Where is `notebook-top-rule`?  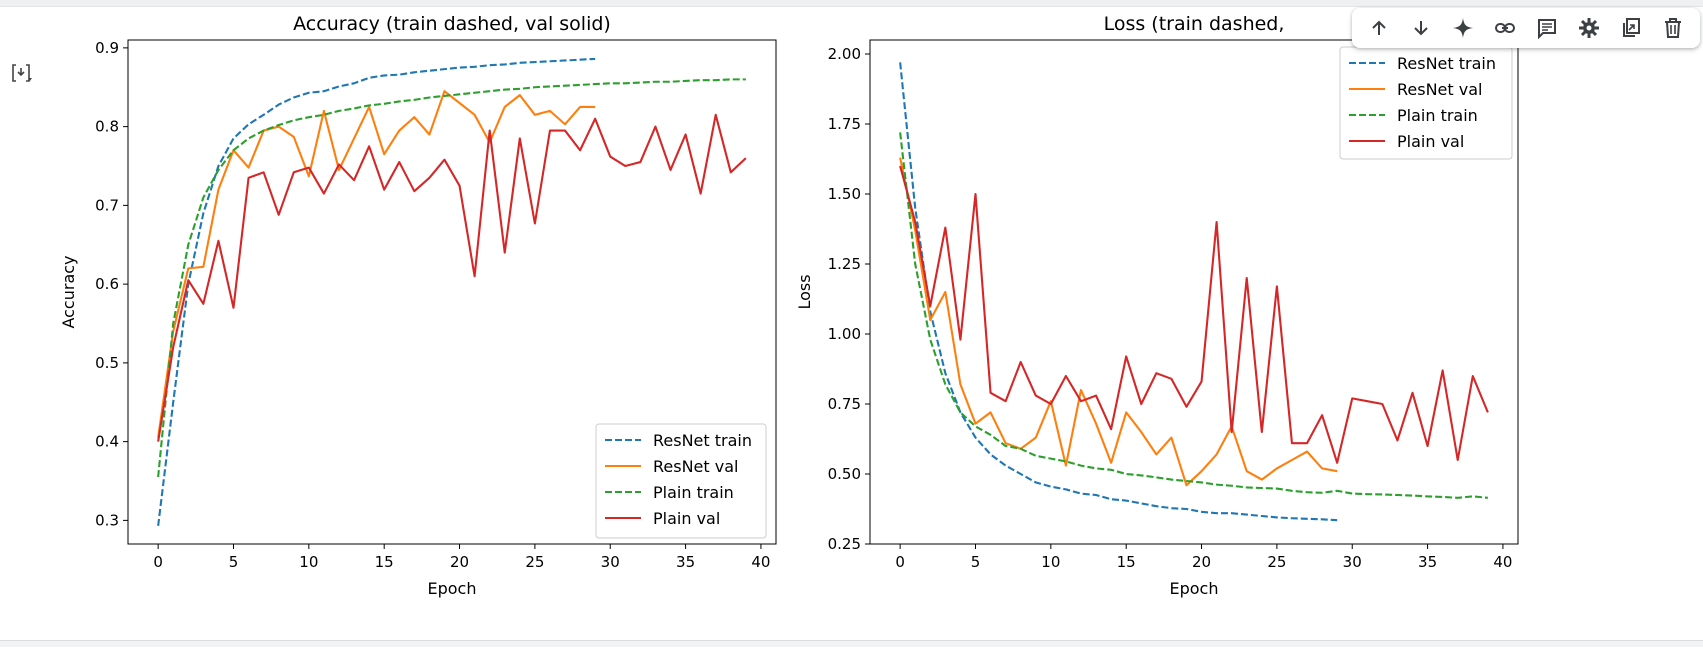 notebook-top-rule is located at coordinates (851, 3).